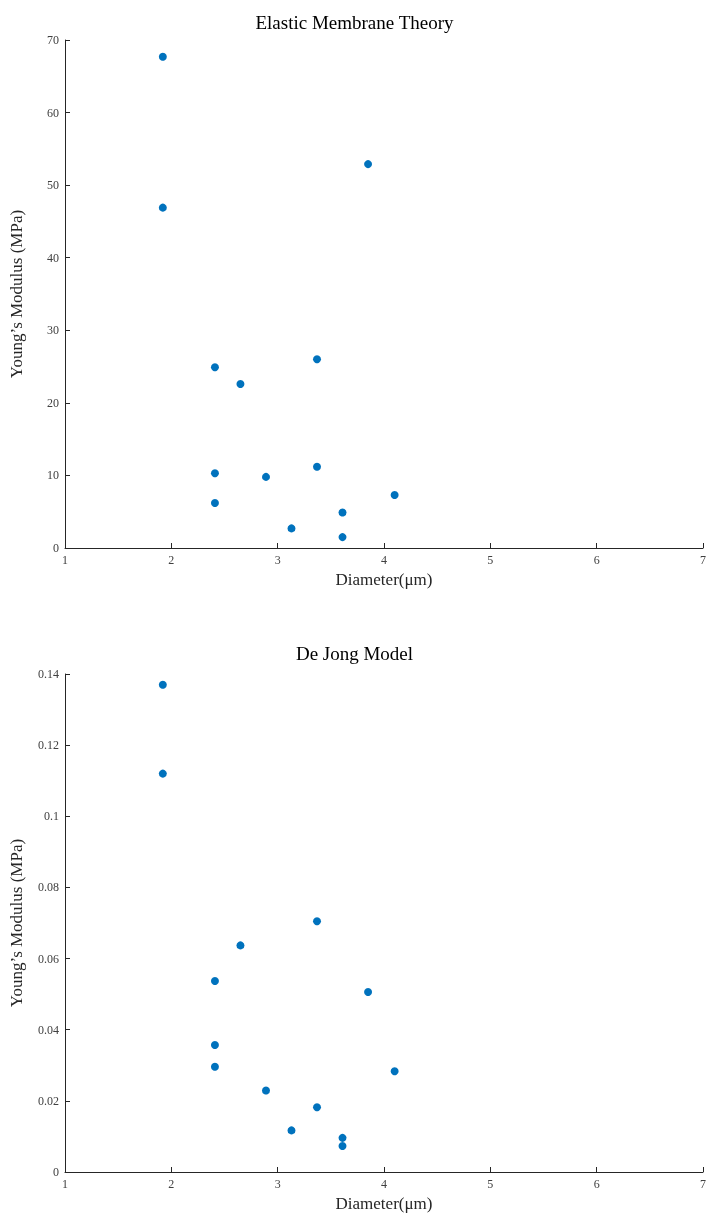 This screenshot has height=1222, width=709. I want to click on y-tick-label: 30, so click(53, 330).